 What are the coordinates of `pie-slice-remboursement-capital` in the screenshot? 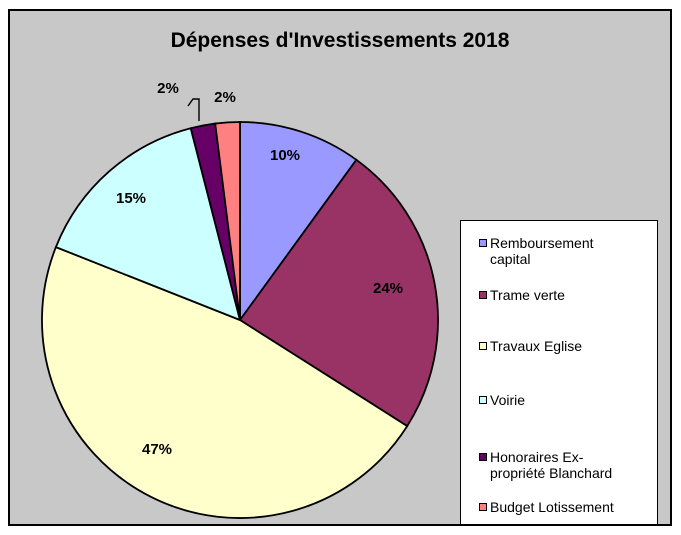 It's located at (298, 222).